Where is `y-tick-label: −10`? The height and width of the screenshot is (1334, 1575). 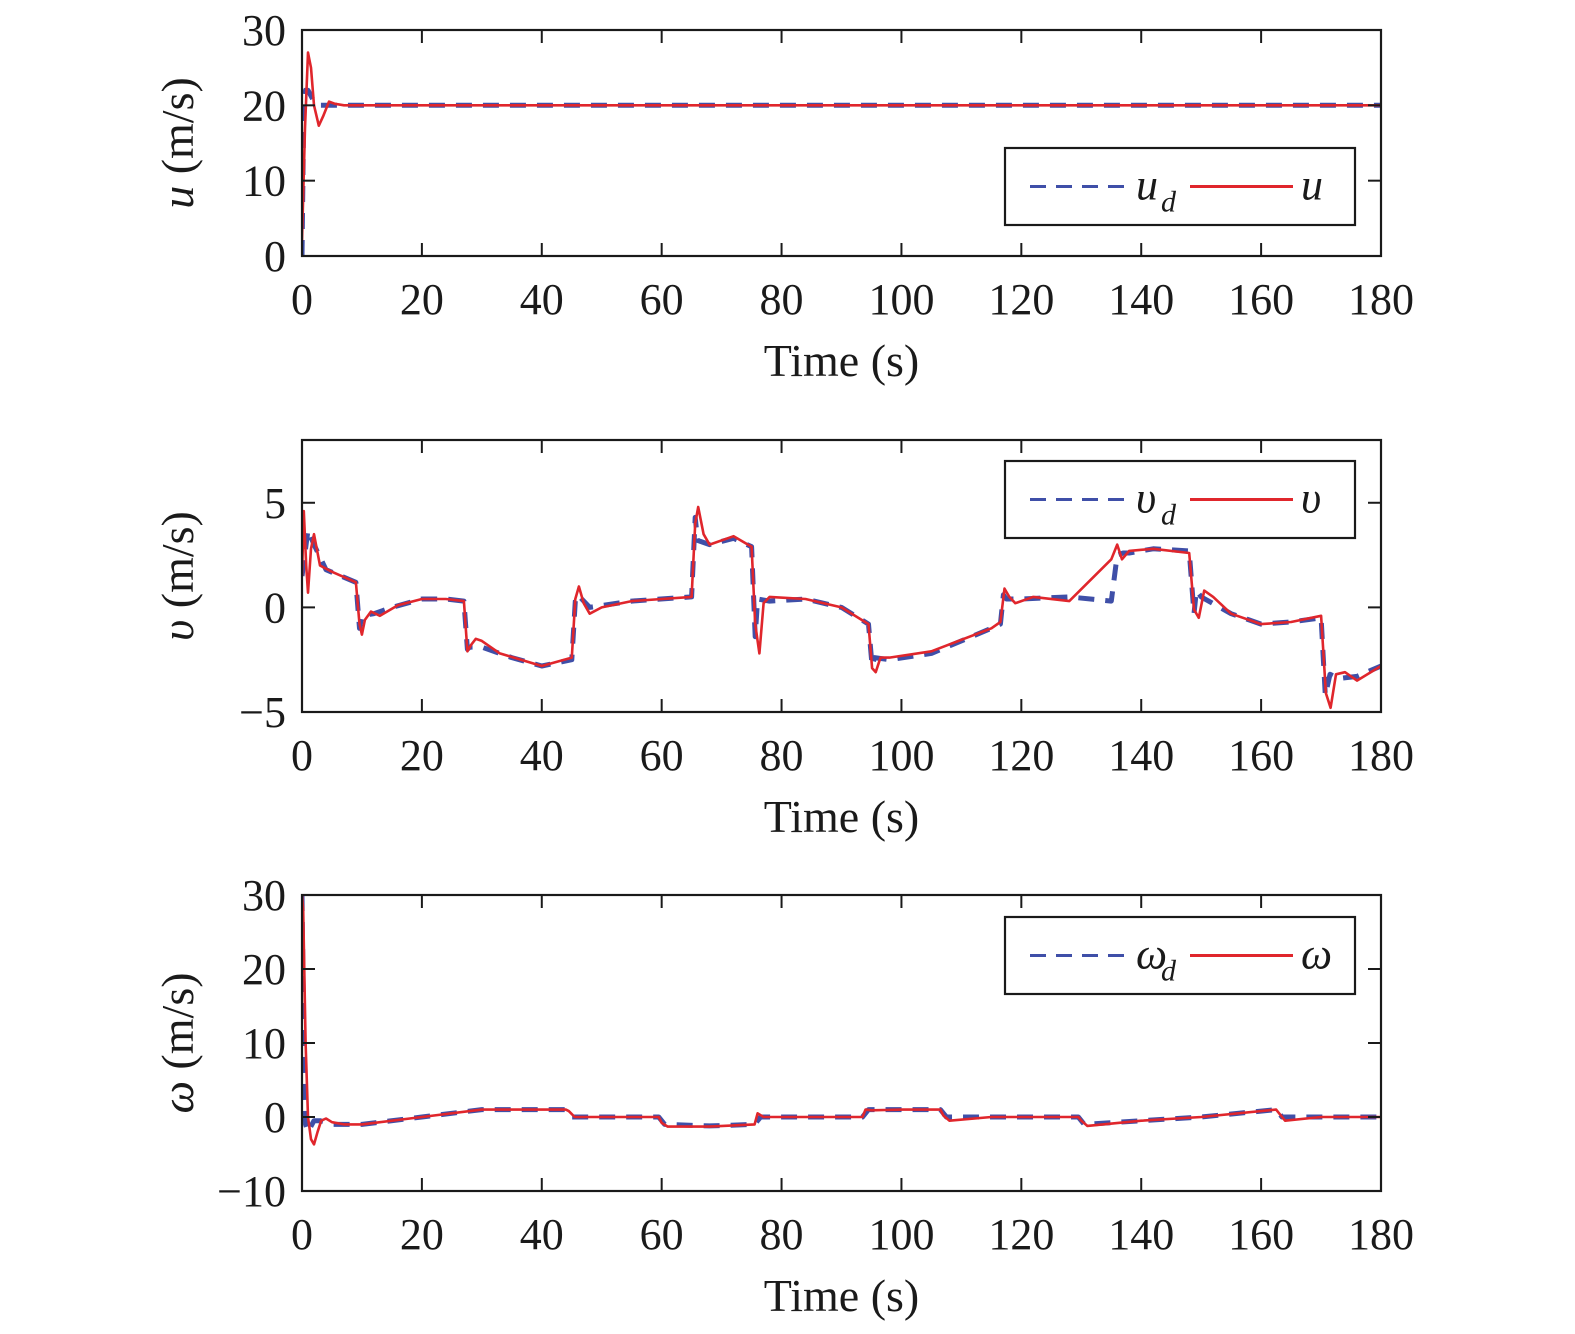 y-tick-label: −10 is located at coordinates (251, 1191).